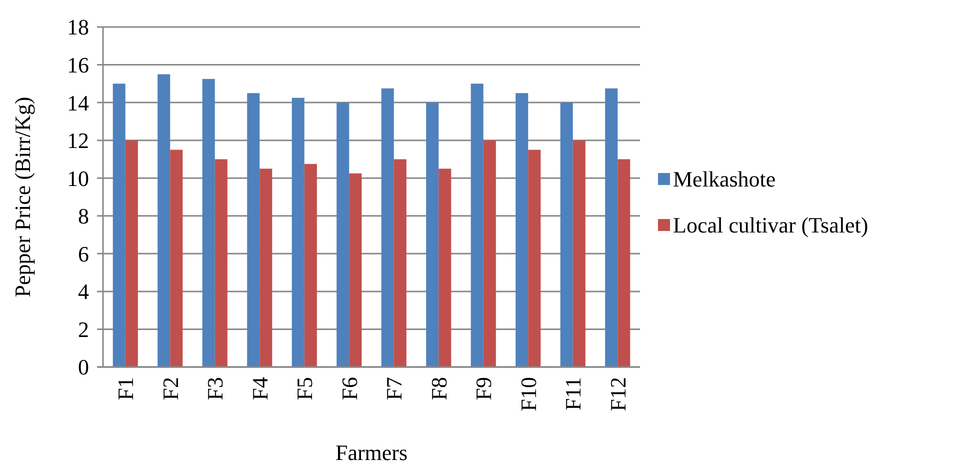 The width and height of the screenshot is (977, 468). What do you see at coordinates (439, 388) in the screenshot?
I see `x-tick-label: F8` at bounding box center [439, 388].